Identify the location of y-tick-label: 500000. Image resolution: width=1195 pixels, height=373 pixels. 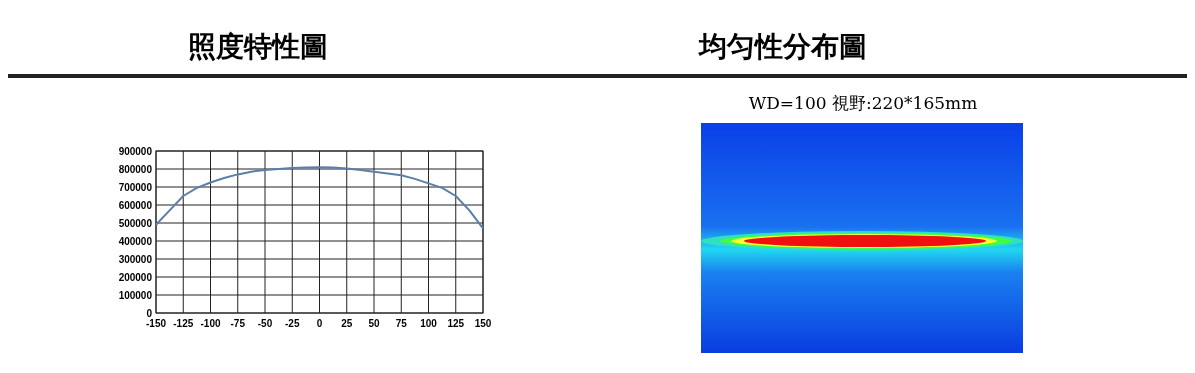
(135, 223).